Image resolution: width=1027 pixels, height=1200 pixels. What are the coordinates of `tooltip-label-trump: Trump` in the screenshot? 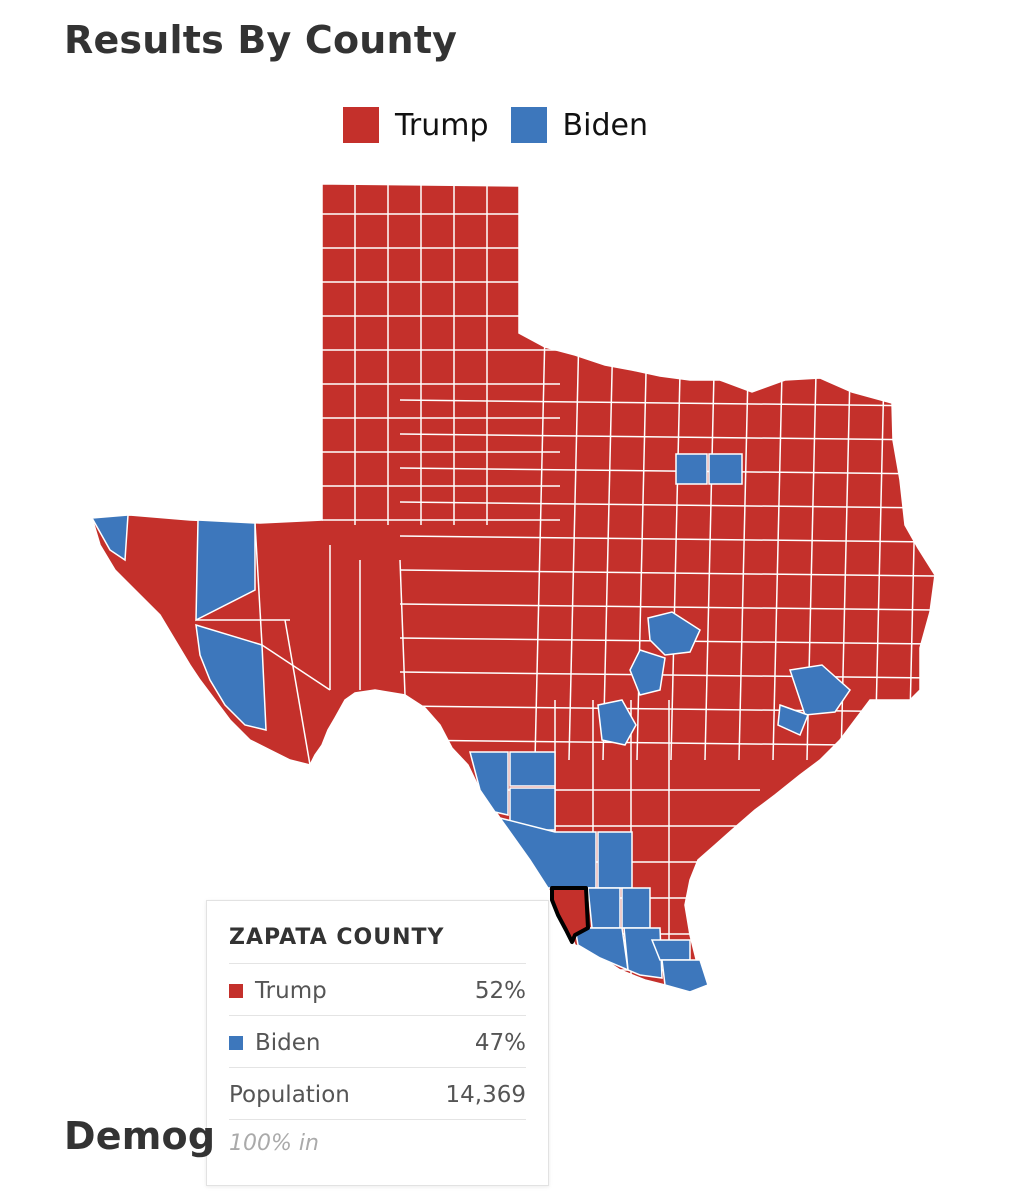 It's located at (291, 991).